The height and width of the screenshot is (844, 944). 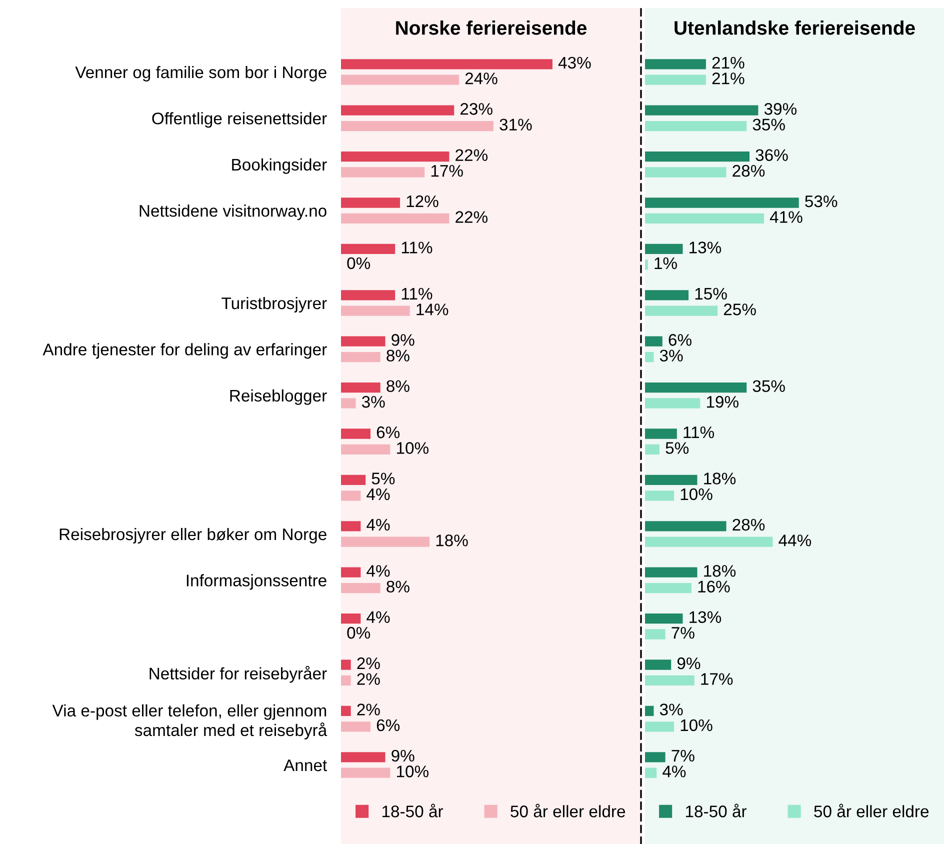 What do you see at coordinates (665, 263) in the screenshot?
I see `data-label: 1%` at bounding box center [665, 263].